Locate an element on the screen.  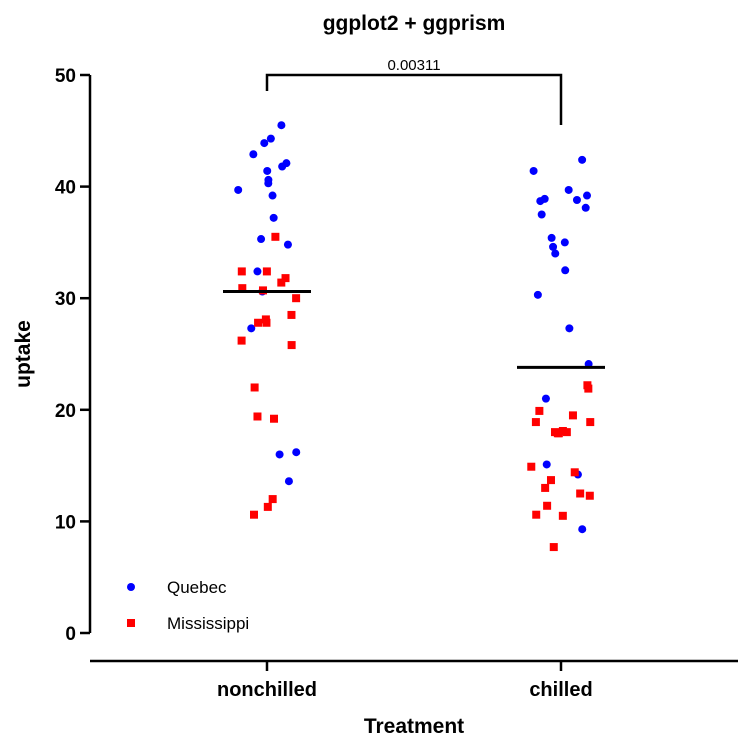
y-tick-label: 0 is located at coordinates (70, 634).